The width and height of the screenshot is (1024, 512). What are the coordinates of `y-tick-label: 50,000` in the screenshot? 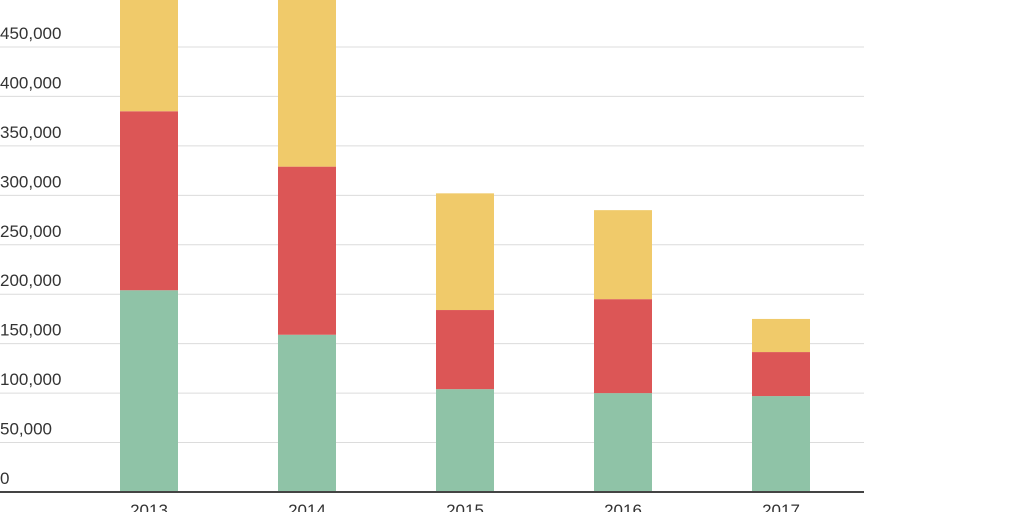 It's located at (26, 429).